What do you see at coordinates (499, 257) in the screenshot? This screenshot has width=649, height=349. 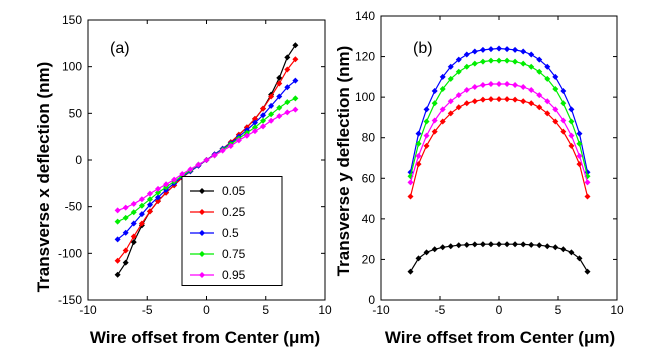 I see `panel-b-series-line-0.05` at bounding box center [499, 257].